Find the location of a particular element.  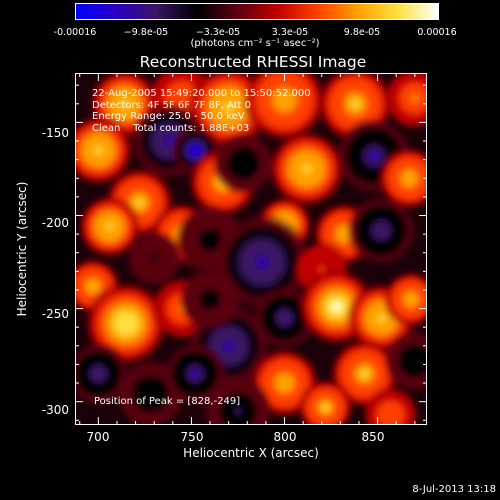

colorbar-tick-label: −3.3e-05 is located at coordinates (218, 32).